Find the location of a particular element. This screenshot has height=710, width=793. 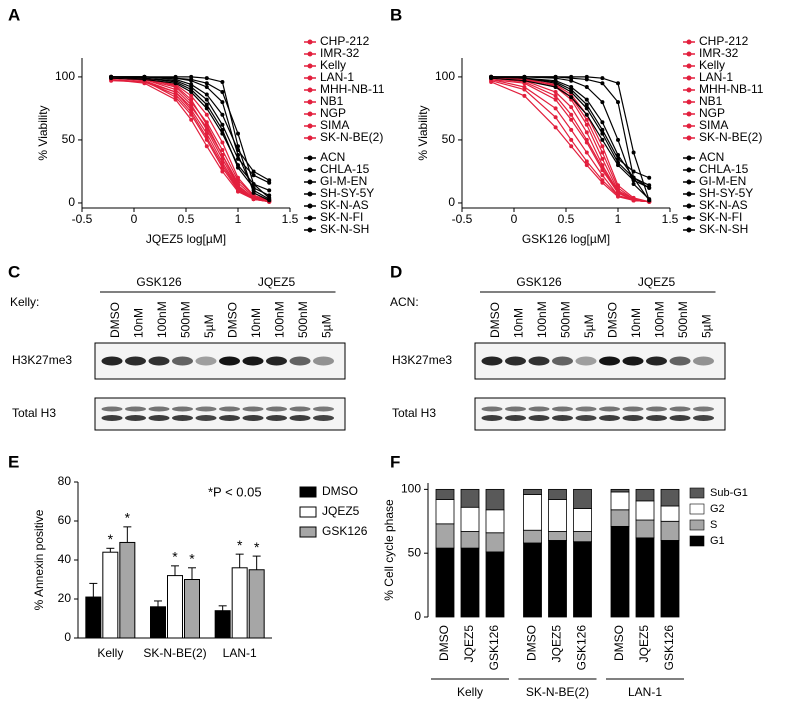

x-tick-label: DMSO is located at coordinates (619, 643).